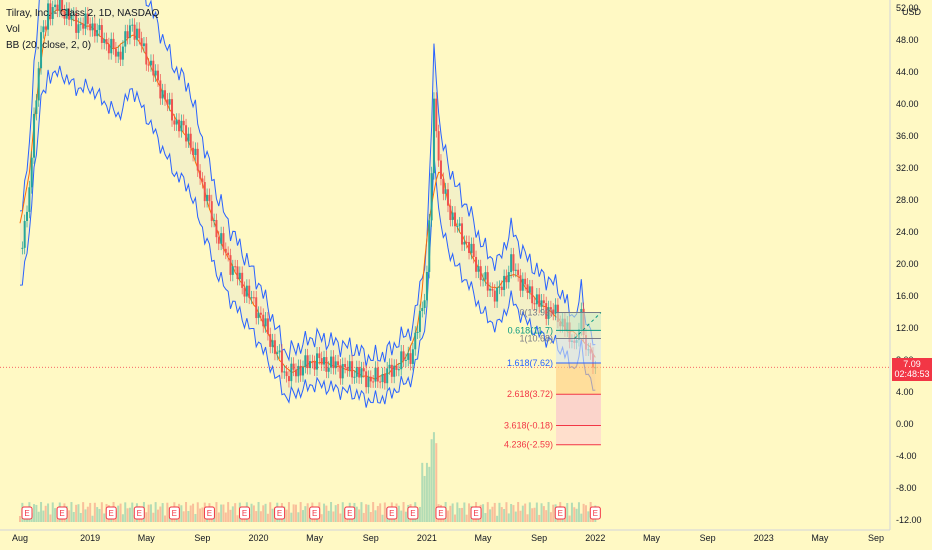 The image size is (932, 550). Describe the element at coordinates (764, 538) in the screenshot. I see `x-tick-label: 2023` at that location.